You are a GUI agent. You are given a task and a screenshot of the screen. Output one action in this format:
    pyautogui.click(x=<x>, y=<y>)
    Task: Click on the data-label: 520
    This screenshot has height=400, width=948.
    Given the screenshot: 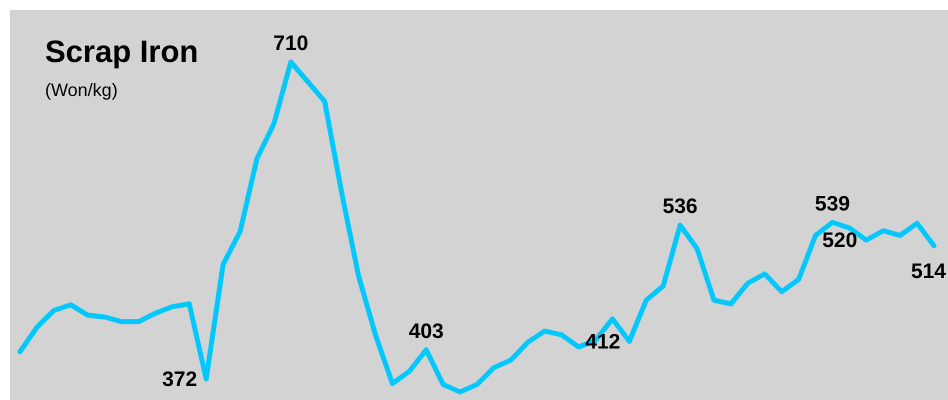 What is the action you would take?
    pyautogui.click(x=840, y=240)
    